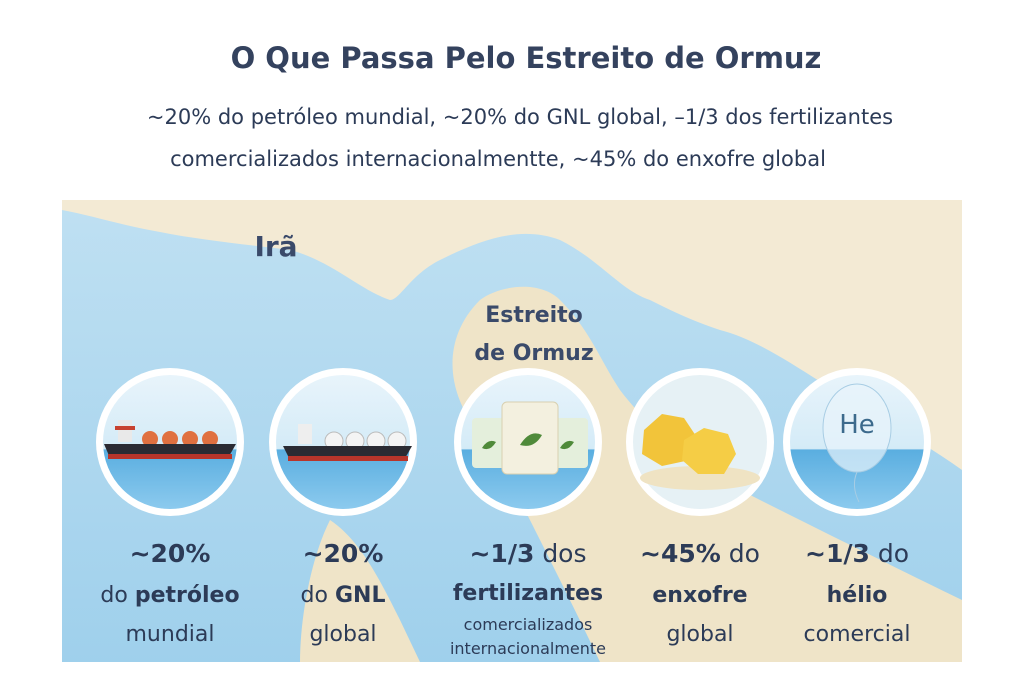 The height and width of the screenshot is (683, 1024). What do you see at coordinates (528, 442) in the screenshot?
I see `icon-fertilizer` at bounding box center [528, 442].